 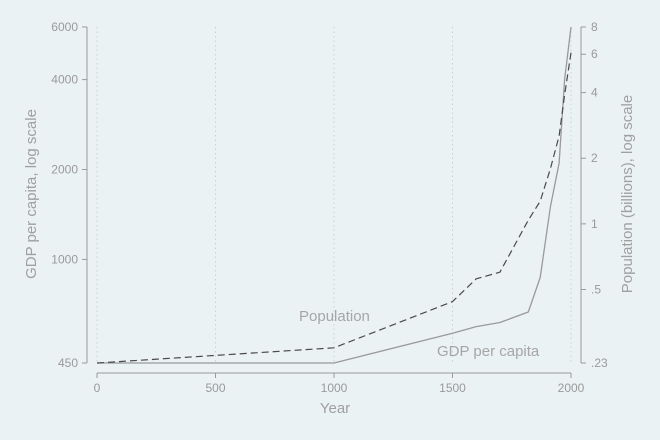 I want to click on y-tick-label-right: .23, so click(x=599, y=363).